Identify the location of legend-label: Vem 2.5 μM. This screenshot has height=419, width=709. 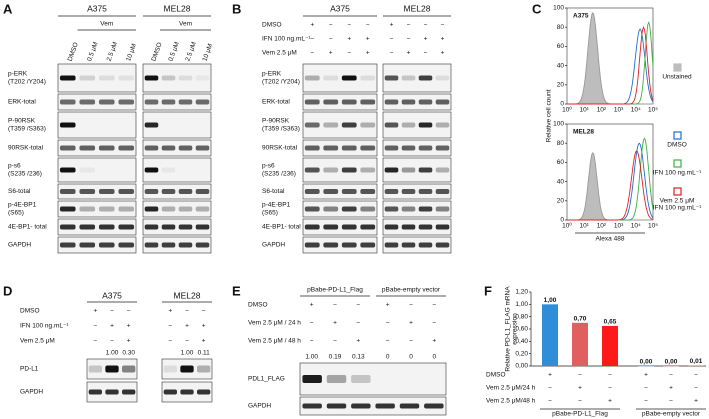
(677, 201).